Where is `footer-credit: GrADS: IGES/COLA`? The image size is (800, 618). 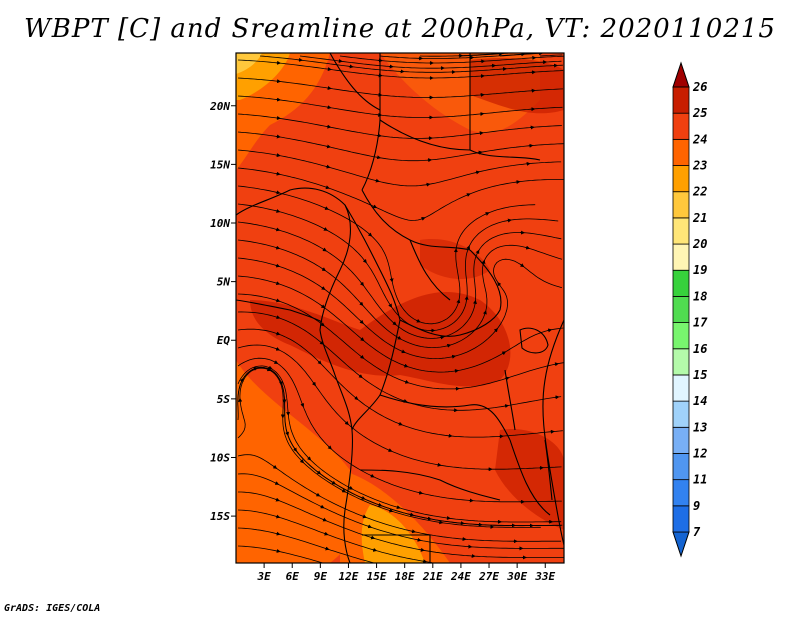 footer-credit: GrADS: IGES/COLA is located at coordinates (52, 608).